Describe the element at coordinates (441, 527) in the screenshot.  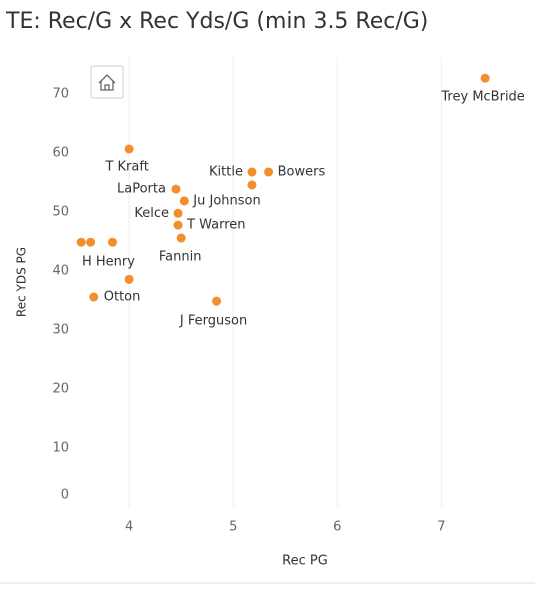
I see `x-tick-label: 7` at that location.